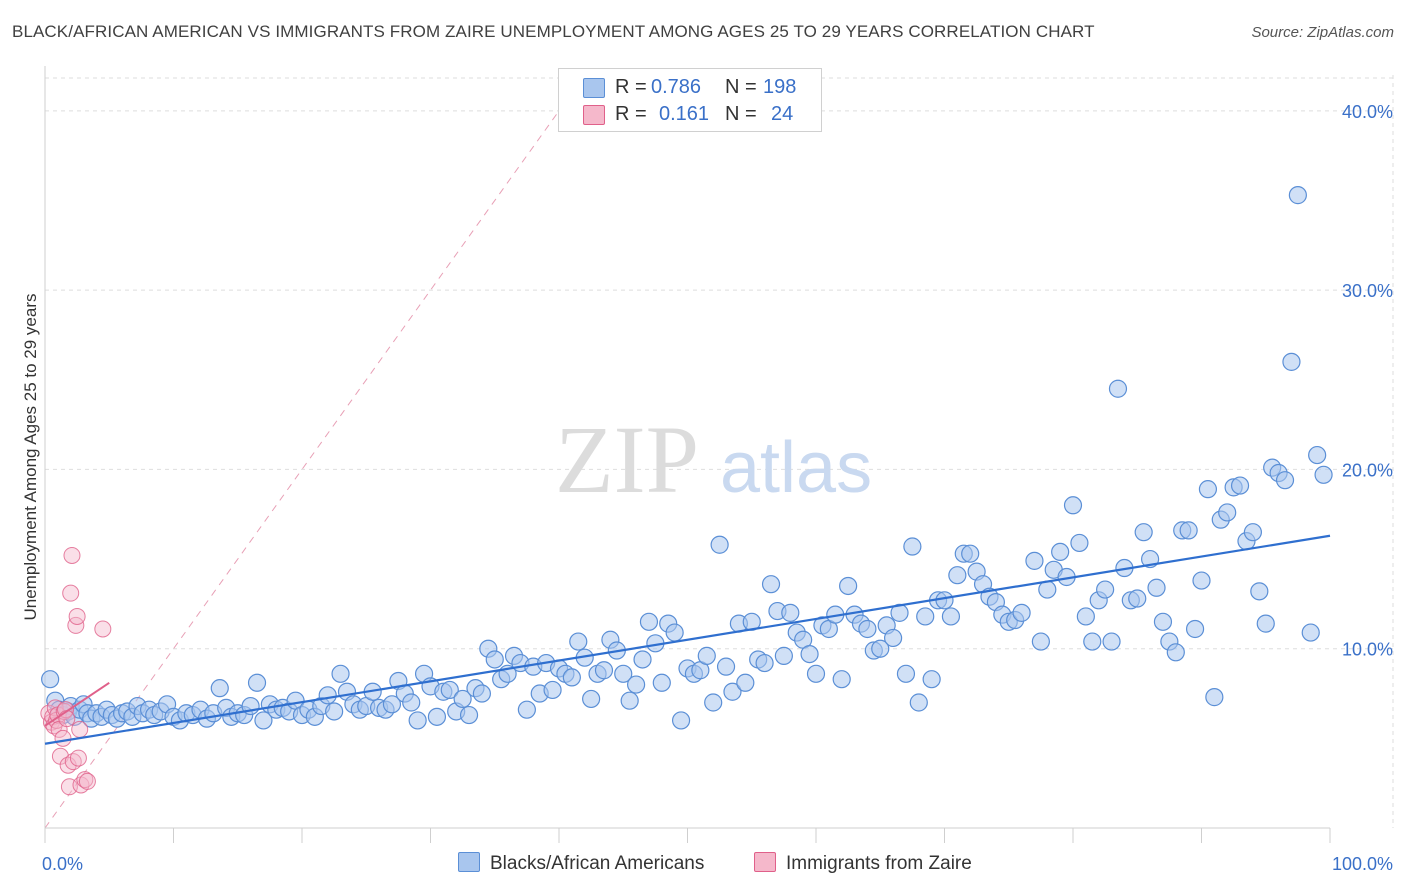  I want to click on y-tick-label: 30.0%, so click(1367, 291).